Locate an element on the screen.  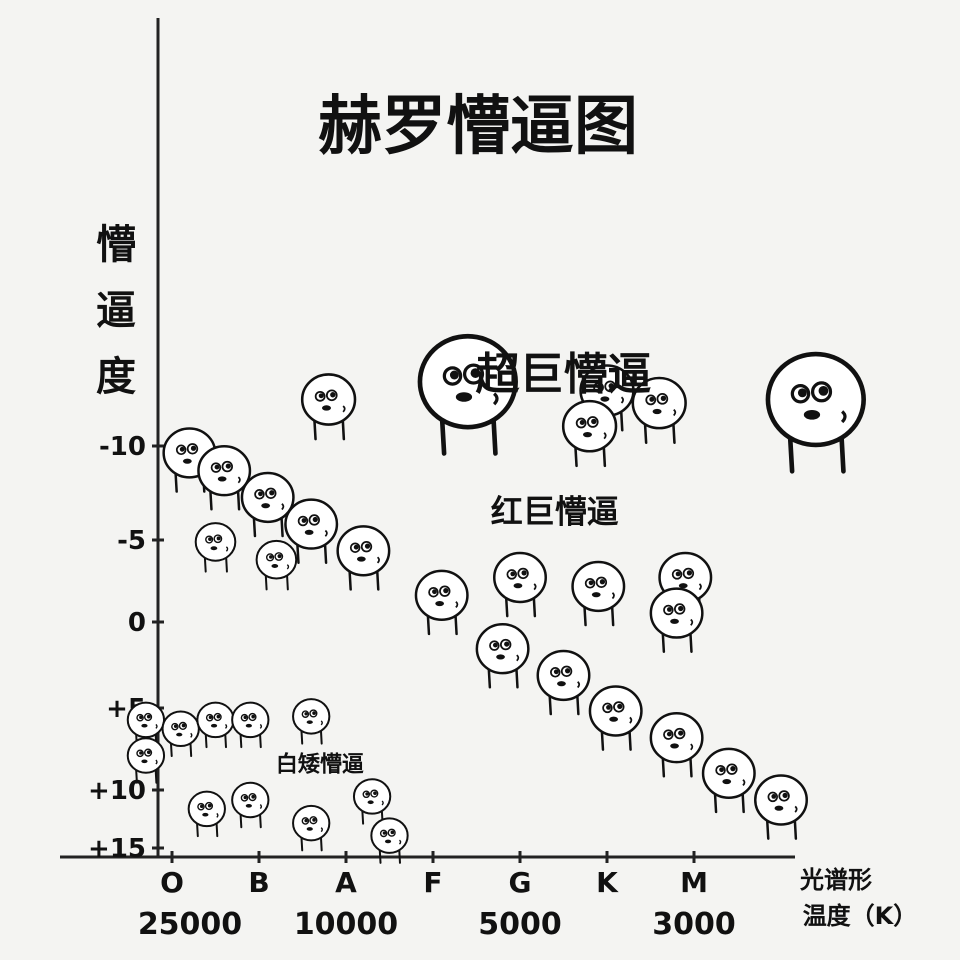
chart-title: 赫罗懵逼图 is located at coordinates (478, 127).